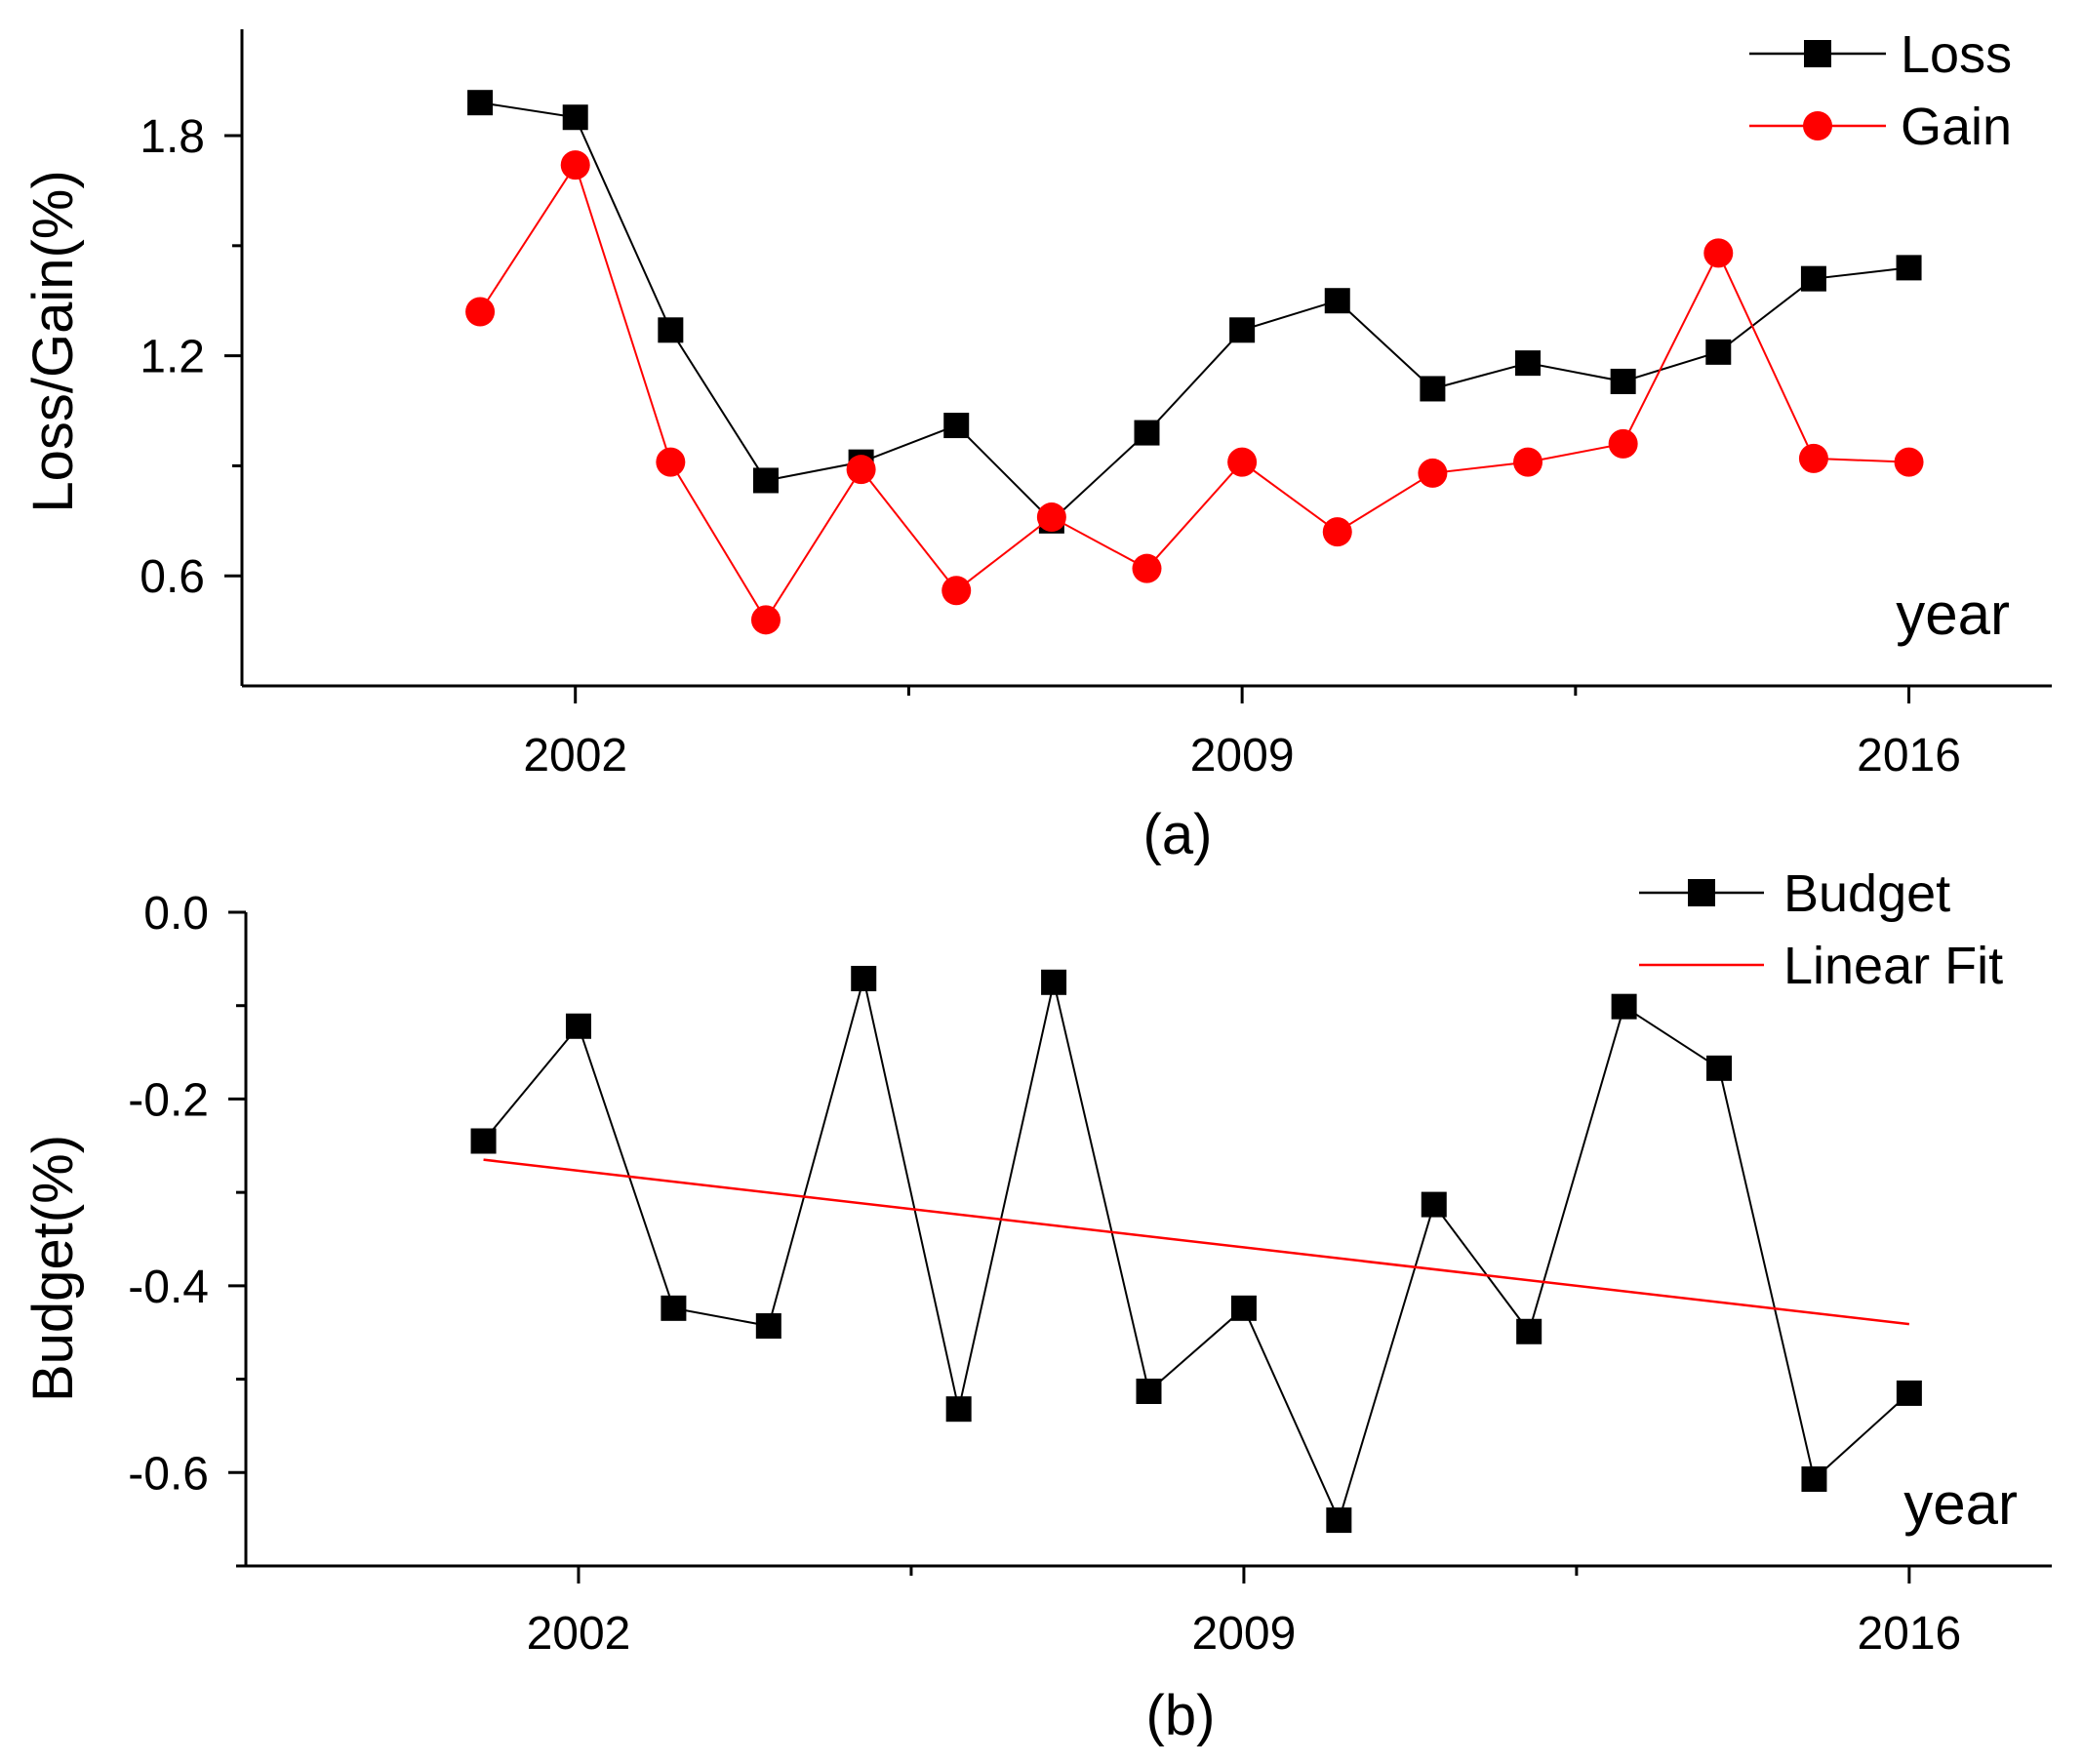  What do you see at coordinates (575, 165) in the screenshot?
I see `panel-a-gain-point-2002` at bounding box center [575, 165].